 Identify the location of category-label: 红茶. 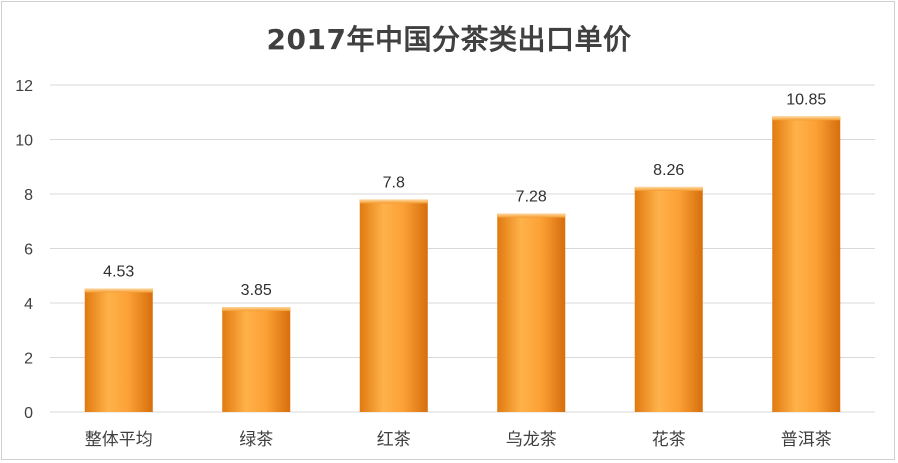
(394, 440).